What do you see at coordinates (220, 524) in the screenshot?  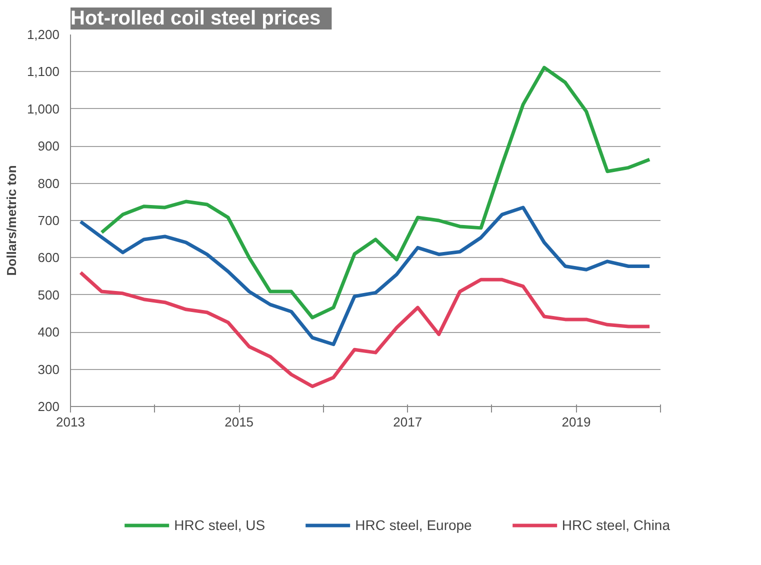 I see `legend-label: HRC steel, US` at bounding box center [220, 524].